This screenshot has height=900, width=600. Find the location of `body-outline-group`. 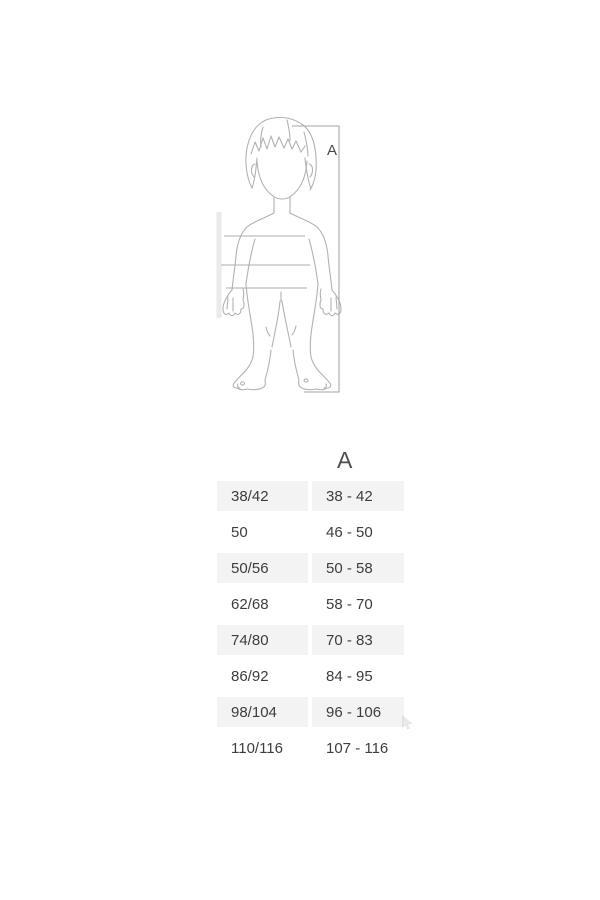

body-outline-group is located at coordinates (282, 253).